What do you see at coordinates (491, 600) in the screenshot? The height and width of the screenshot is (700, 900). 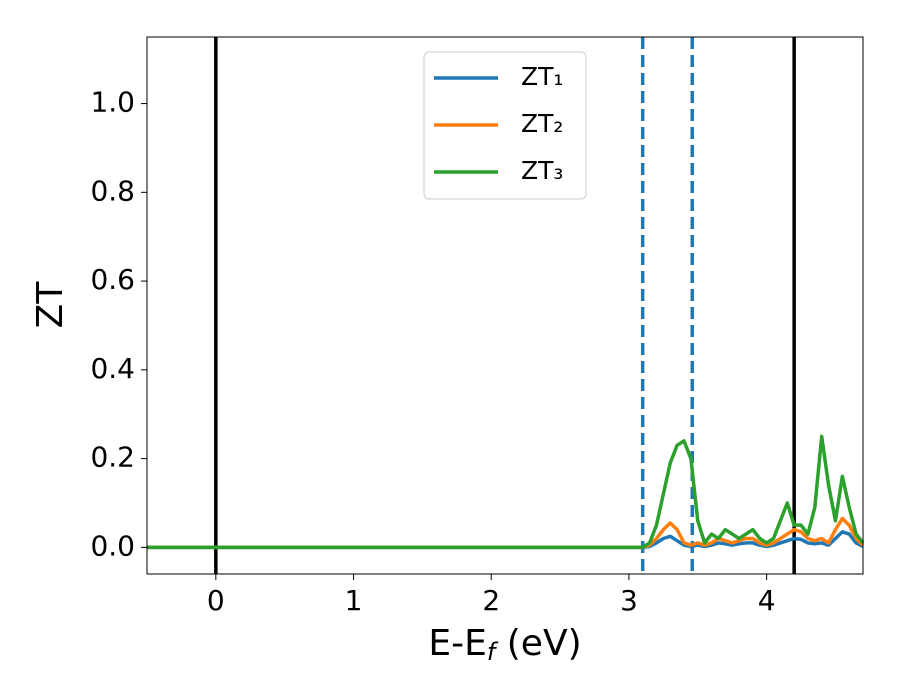 I see `x-tick-label: 2` at bounding box center [491, 600].